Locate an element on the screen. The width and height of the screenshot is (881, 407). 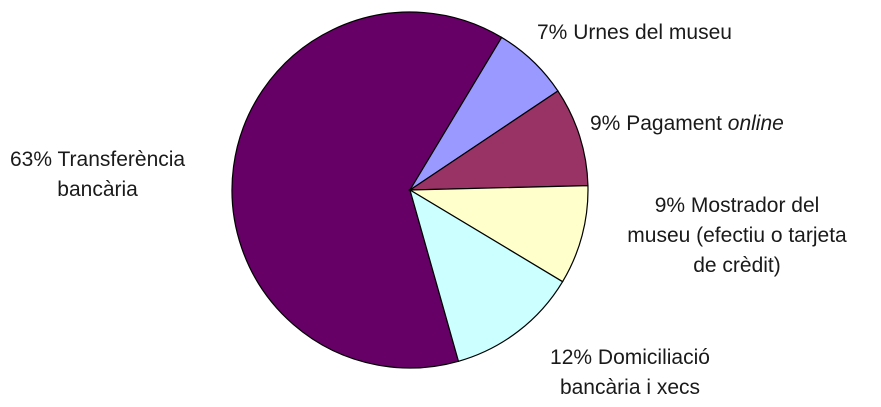
label-urnes: 7% Urnes del museu is located at coordinates (634, 33).